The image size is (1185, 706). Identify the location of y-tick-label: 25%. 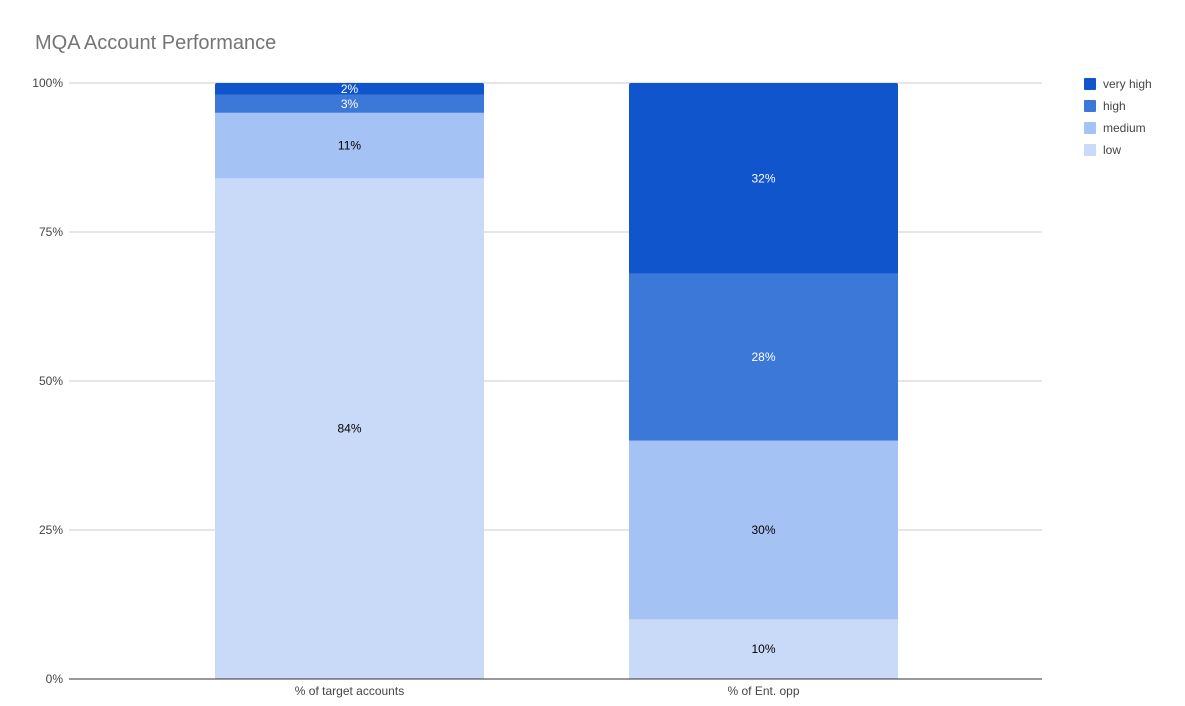
(51, 530).